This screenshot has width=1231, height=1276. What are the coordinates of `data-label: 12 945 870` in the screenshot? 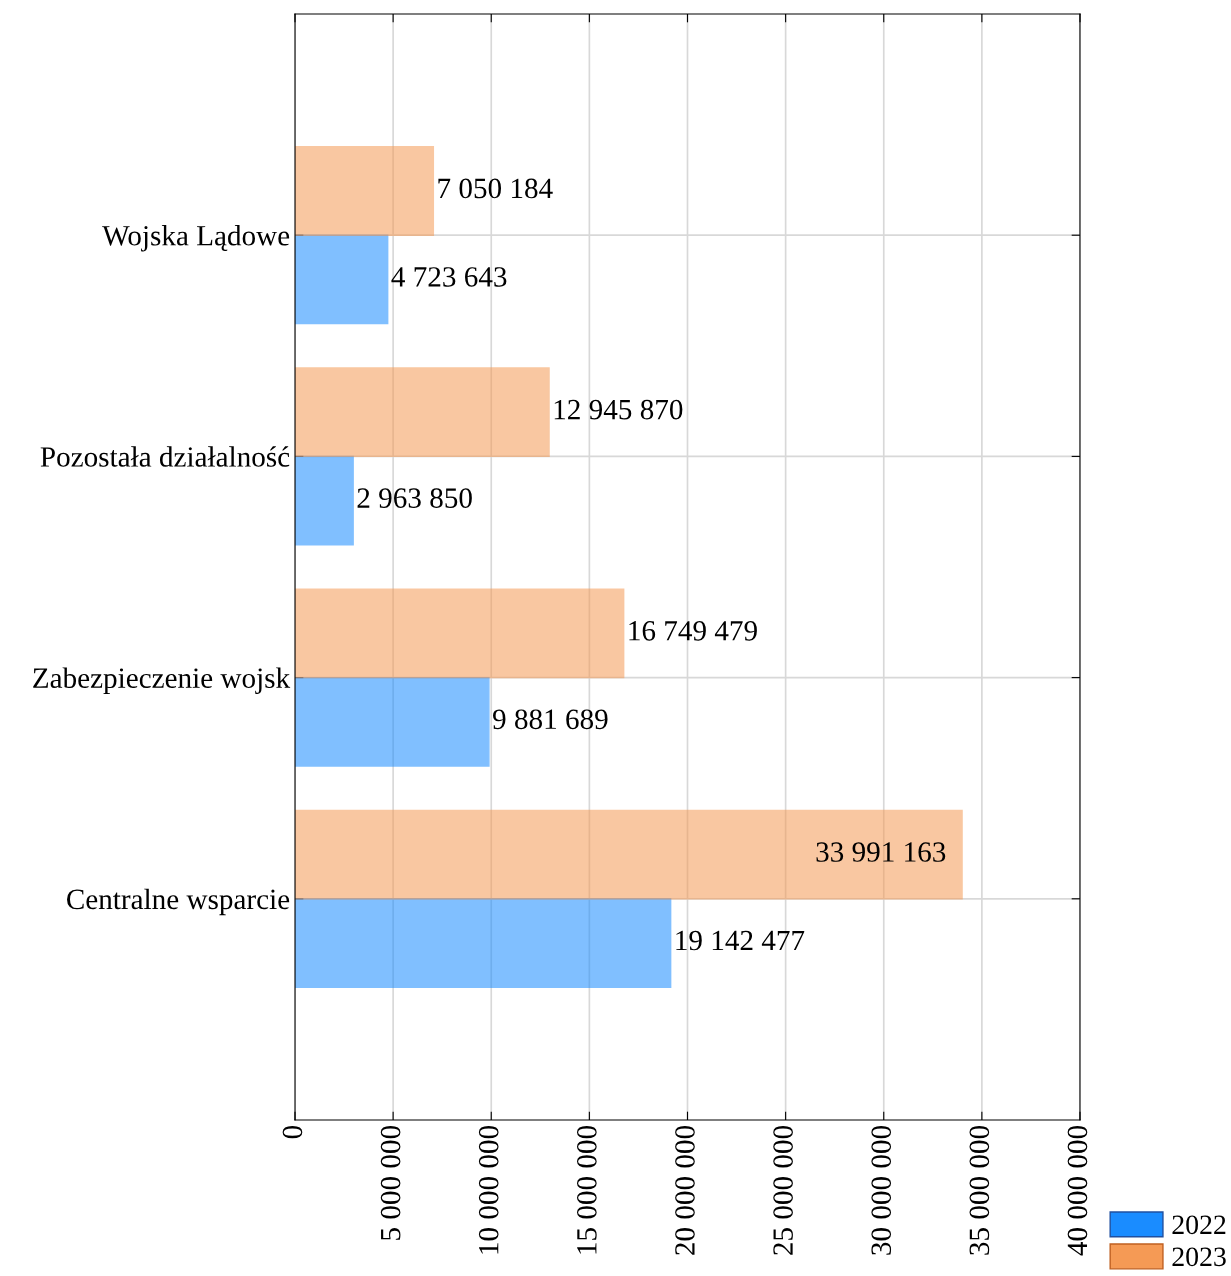 It's located at (618, 409).